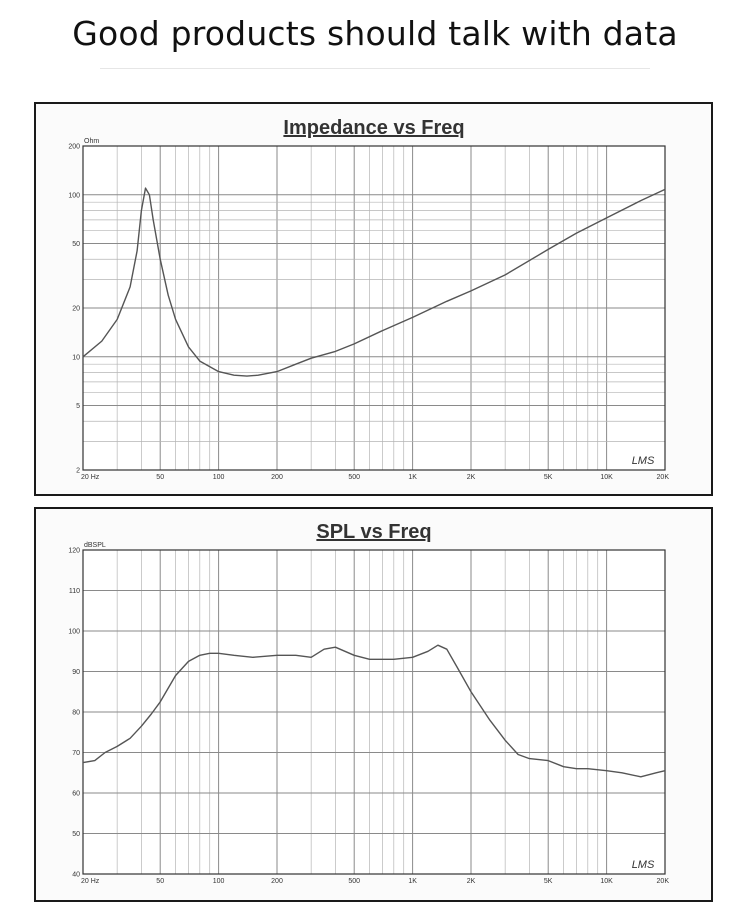  I want to click on y-tick-label: 110, so click(74, 591).